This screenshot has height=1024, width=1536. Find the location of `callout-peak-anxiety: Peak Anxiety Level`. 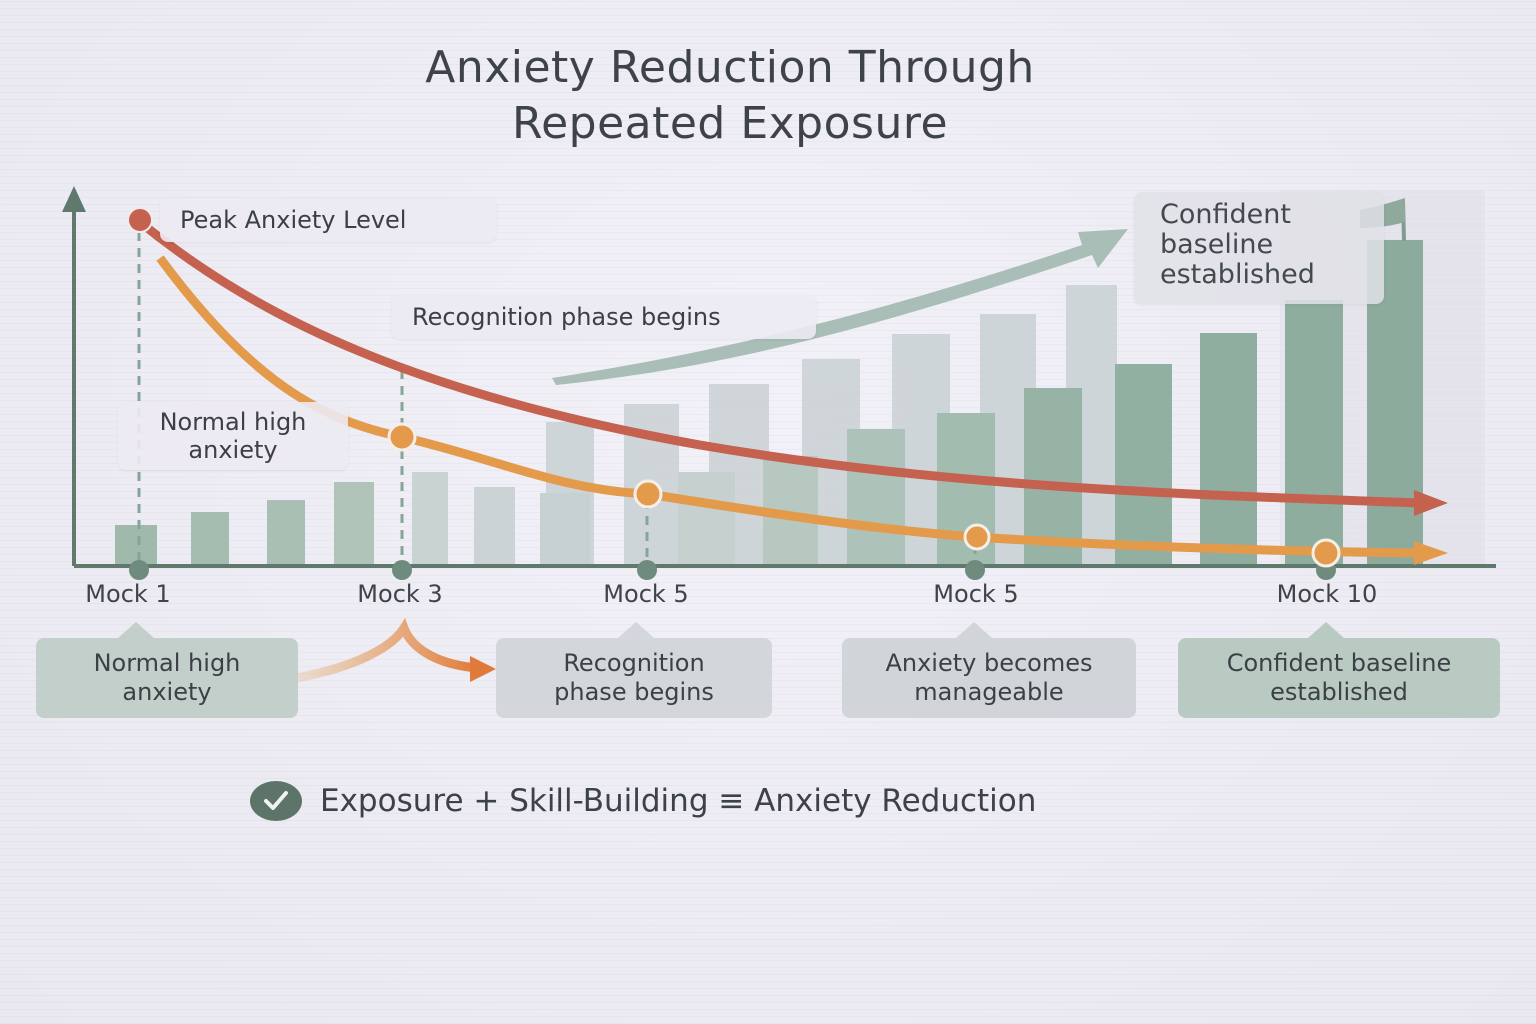

callout-peak-anxiety: Peak Anxiety Level is located at coordinates (328, 220).